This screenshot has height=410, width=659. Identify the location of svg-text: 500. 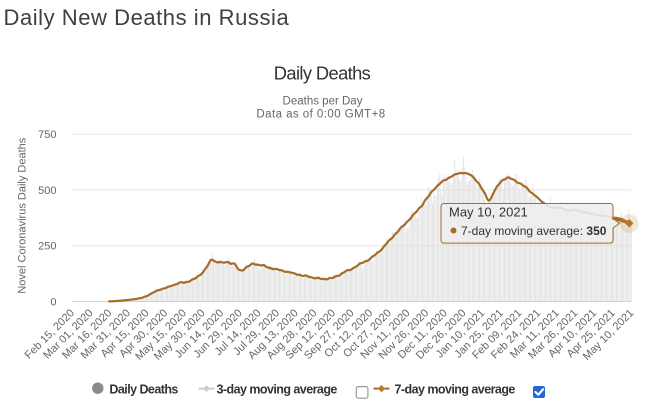
(47, 191).